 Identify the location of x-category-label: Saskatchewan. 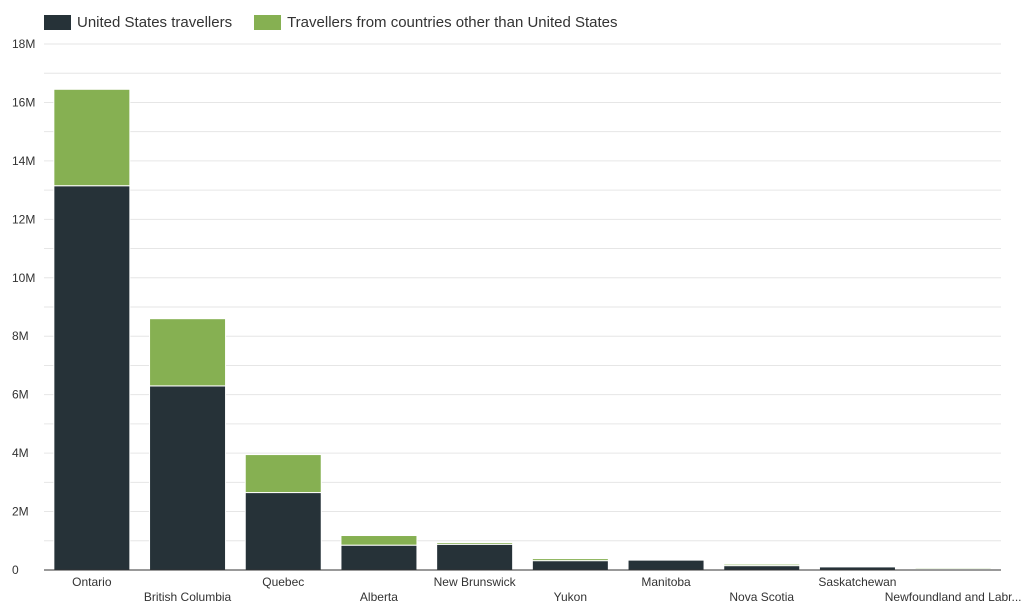
(857, 582).